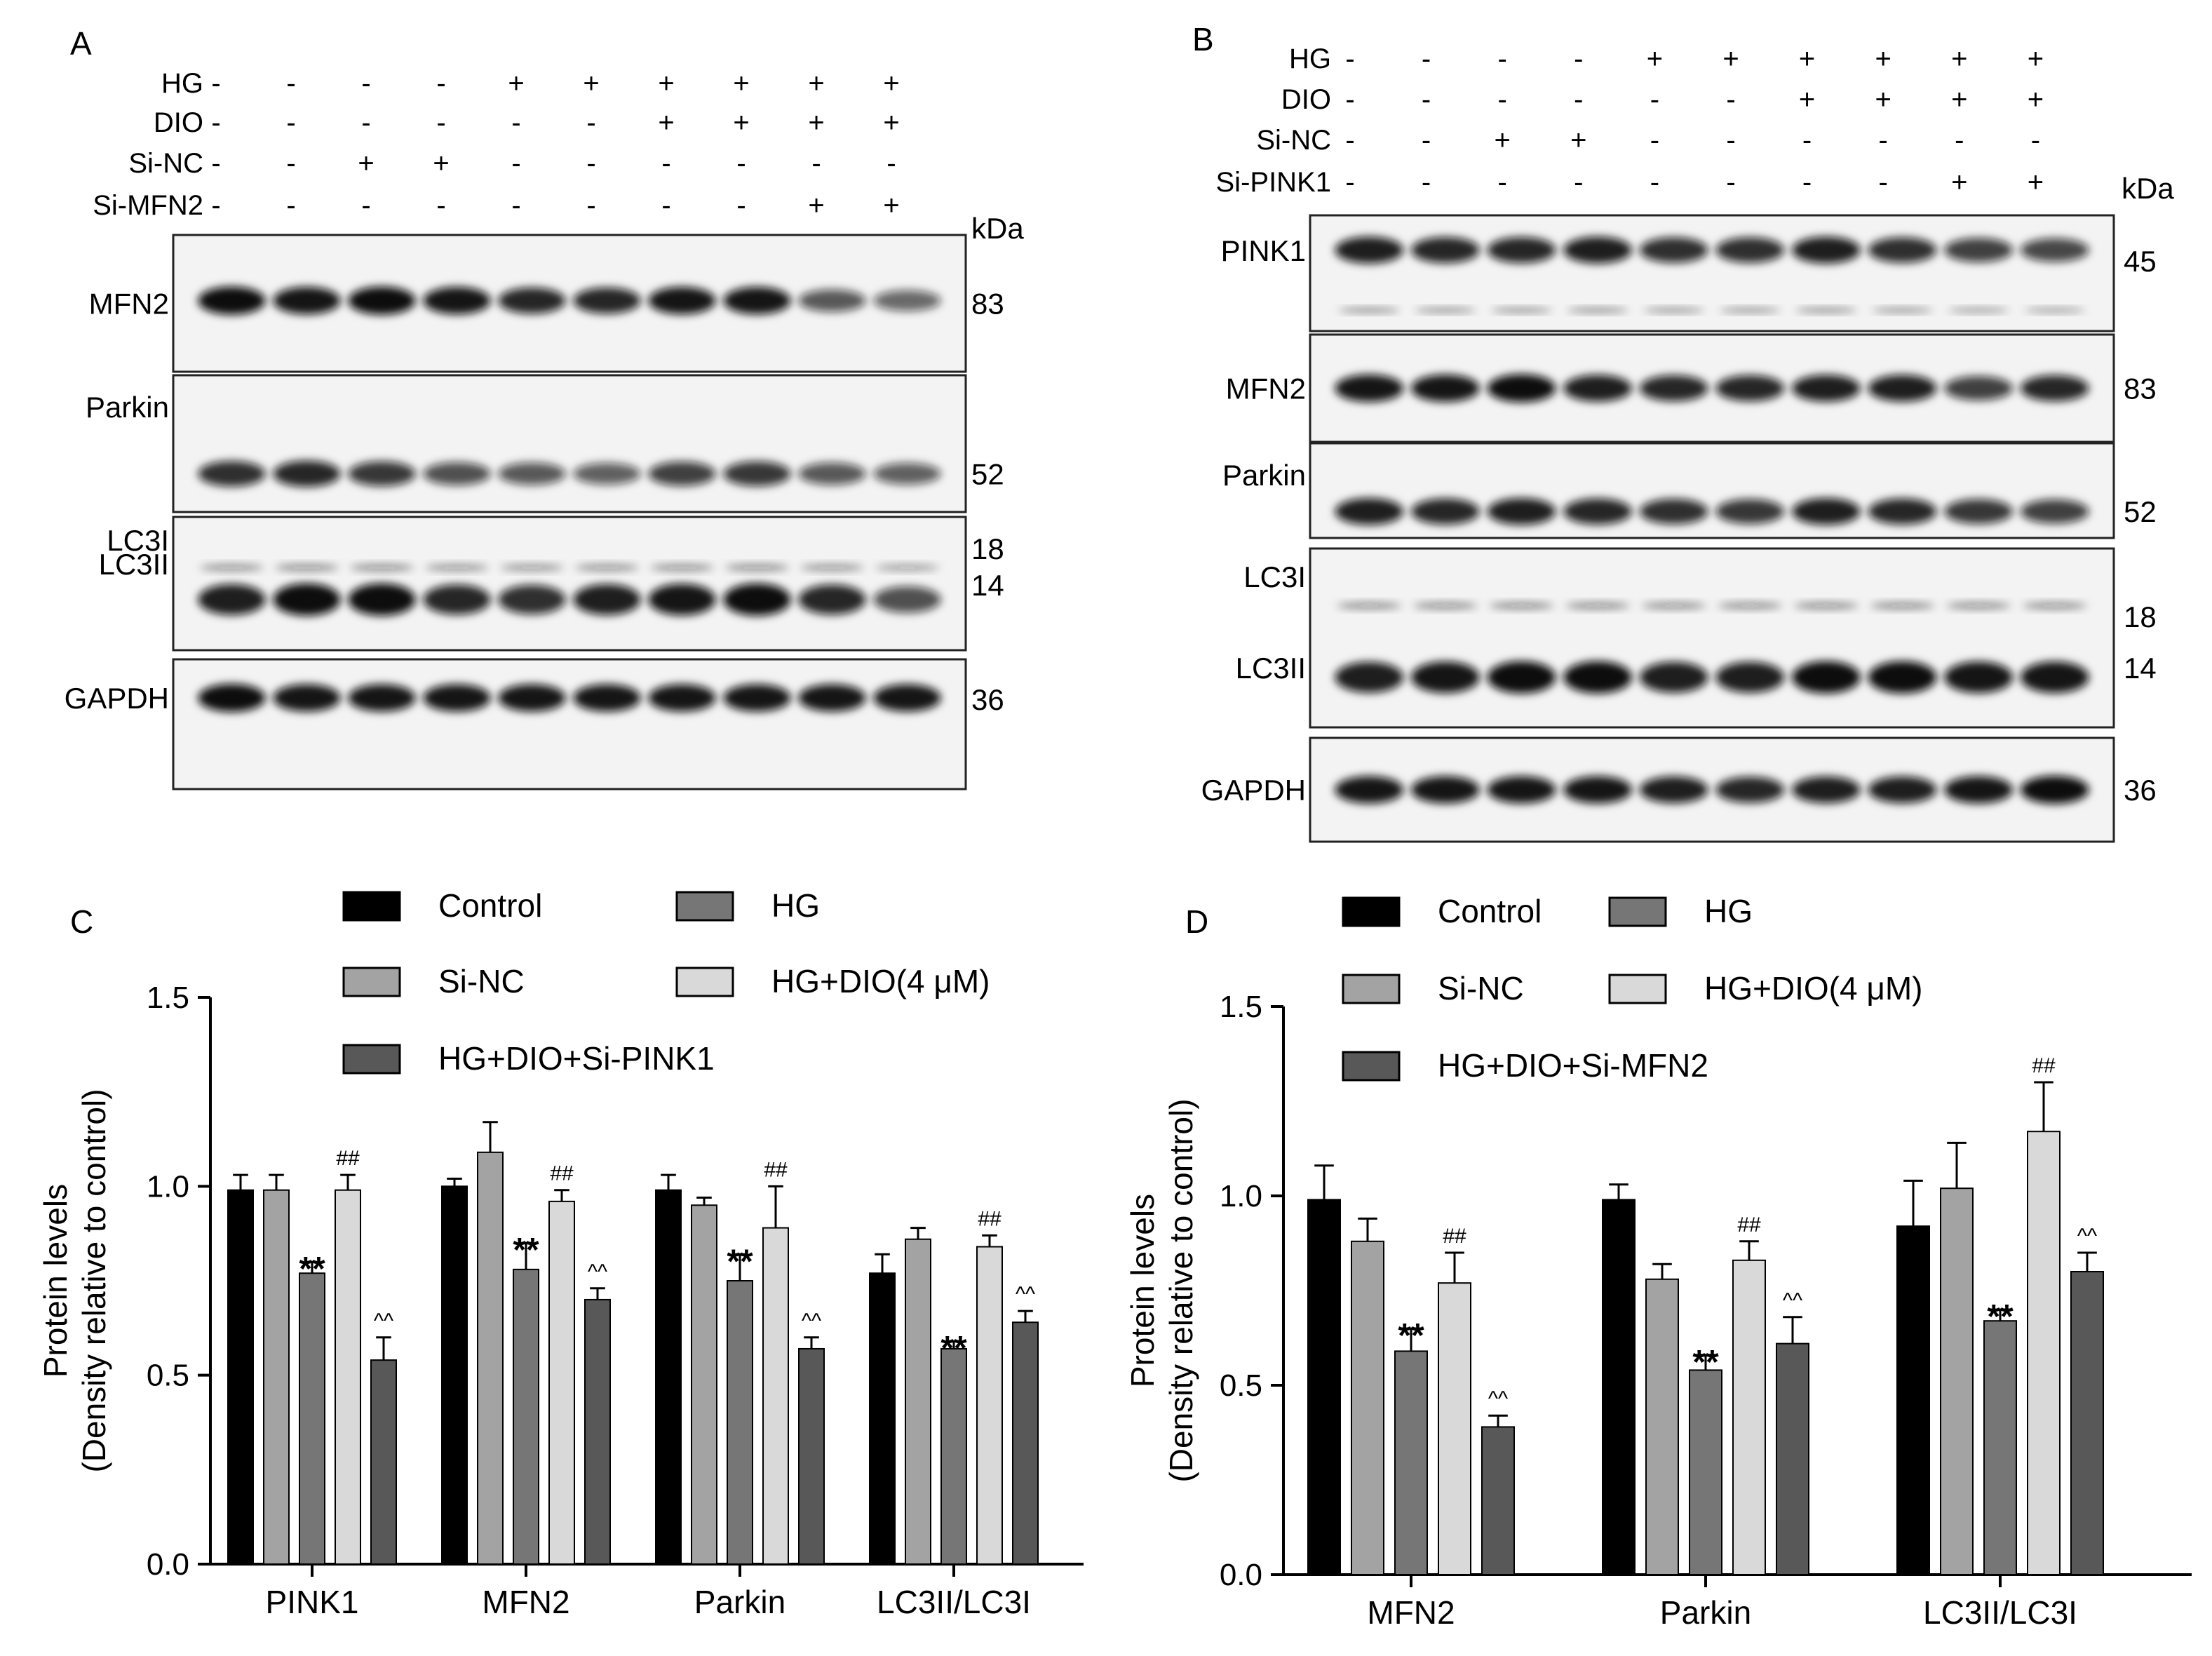  Describe the element at coordinates (312, 1269) in the screenshot. I see `significance-mark-1-3: **` at that location.